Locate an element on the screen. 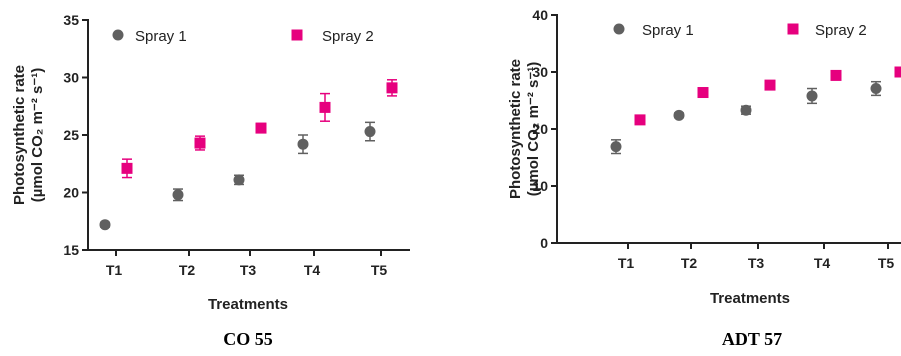 The width and height of the screenshot is (901, 356). chart-caption: CO 55 is located at coordinates (248, 339).